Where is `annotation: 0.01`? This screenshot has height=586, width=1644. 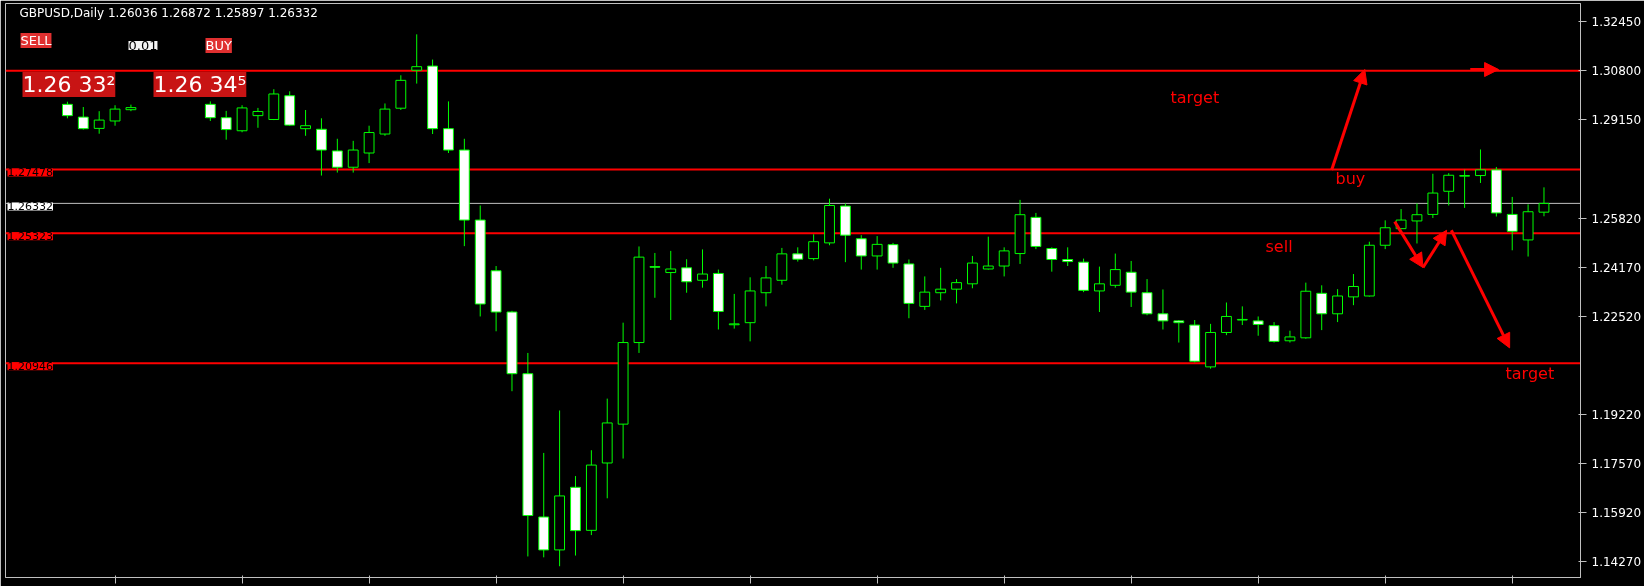
annotation: 0.01 is located at coordinates (143, 45).